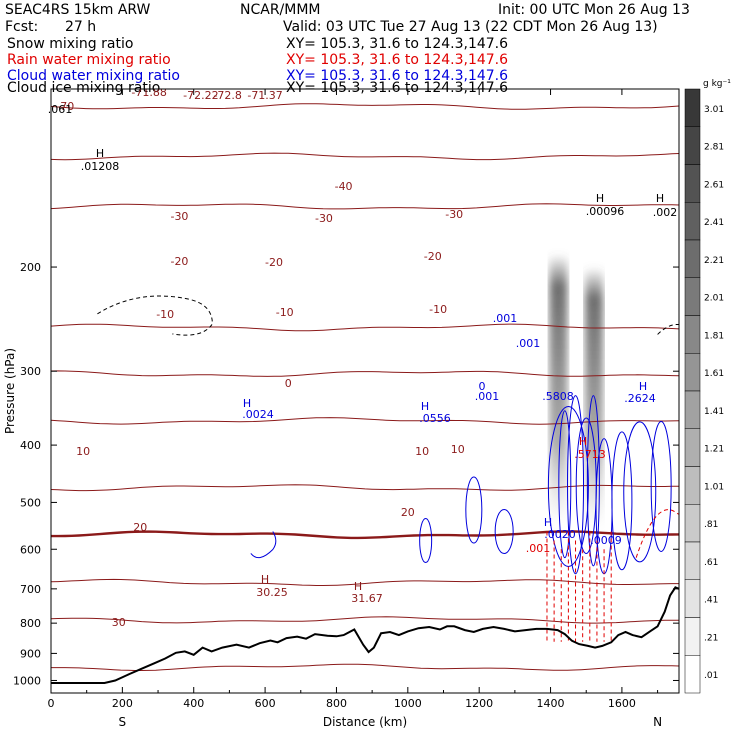  I want to click on y-tick-label: 500, so click(30, 502).